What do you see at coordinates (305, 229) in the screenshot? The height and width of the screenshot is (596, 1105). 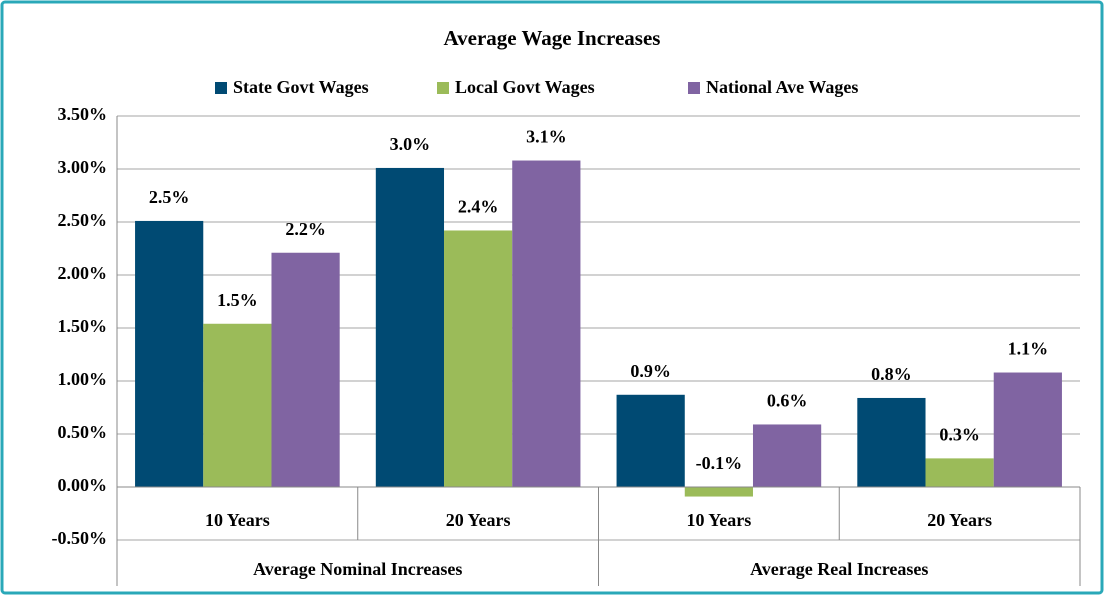 I see `data-label: 2.2%` at bounding box center [305, 229].